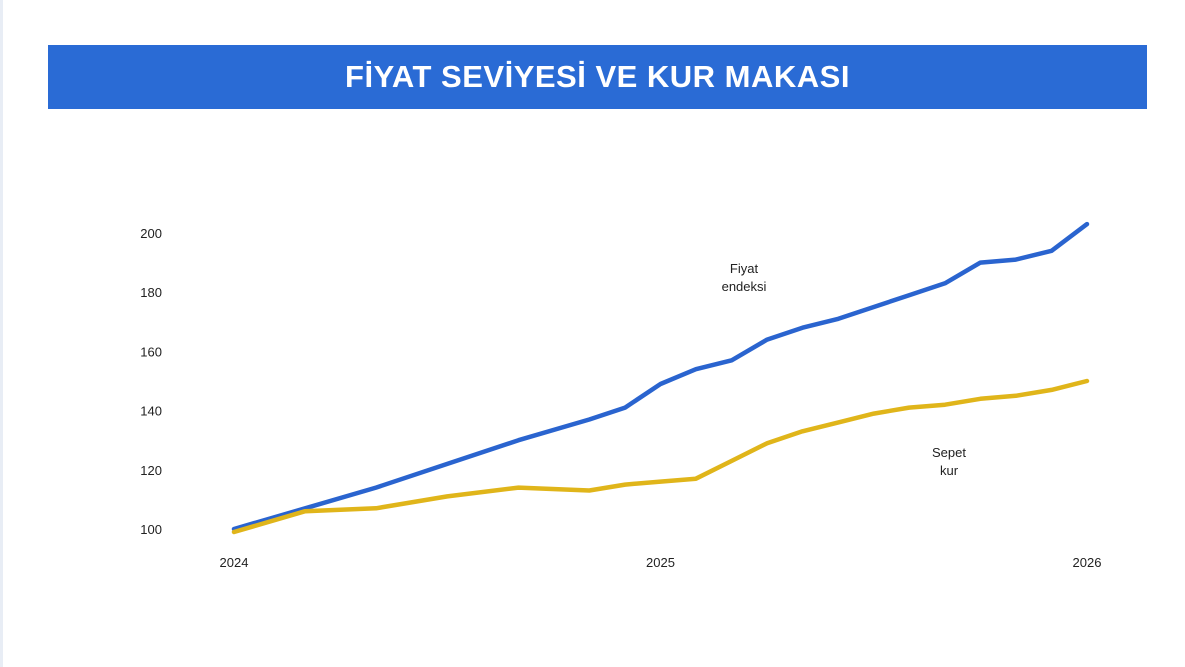 The image size is (1185, 667). I want to click on y-tick-label: 140, so click(151, 411).